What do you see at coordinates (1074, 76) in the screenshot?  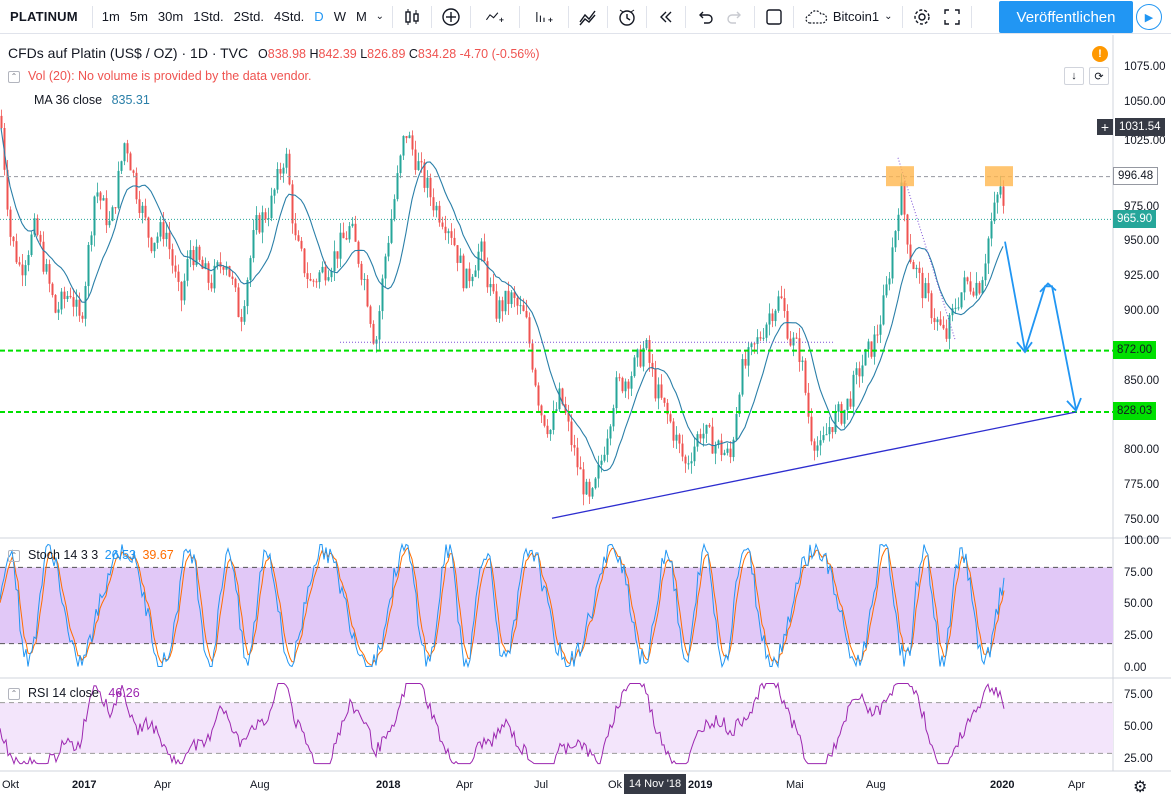 I see `arrow-down-icon: ↓` at bounding box center [1074, 76].